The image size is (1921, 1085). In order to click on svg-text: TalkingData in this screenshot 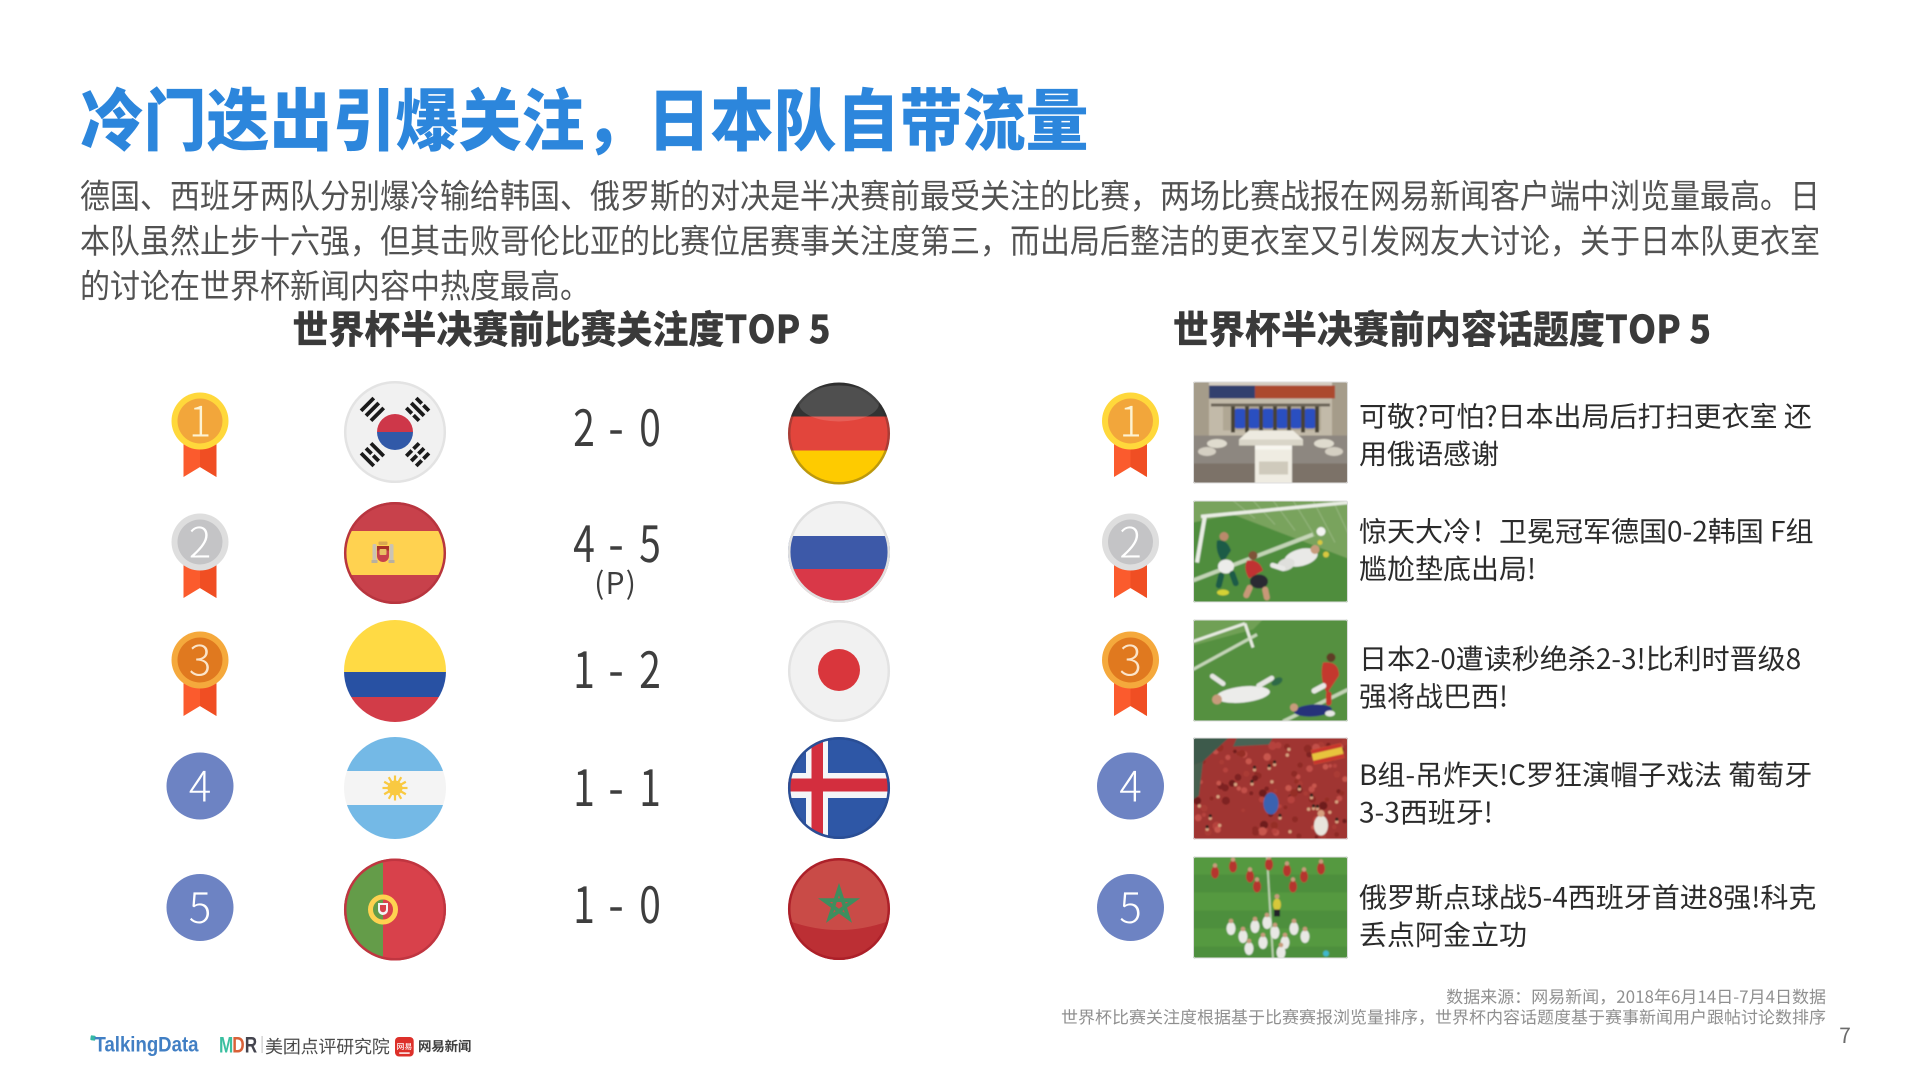, I will do `click(147, 1044)`.